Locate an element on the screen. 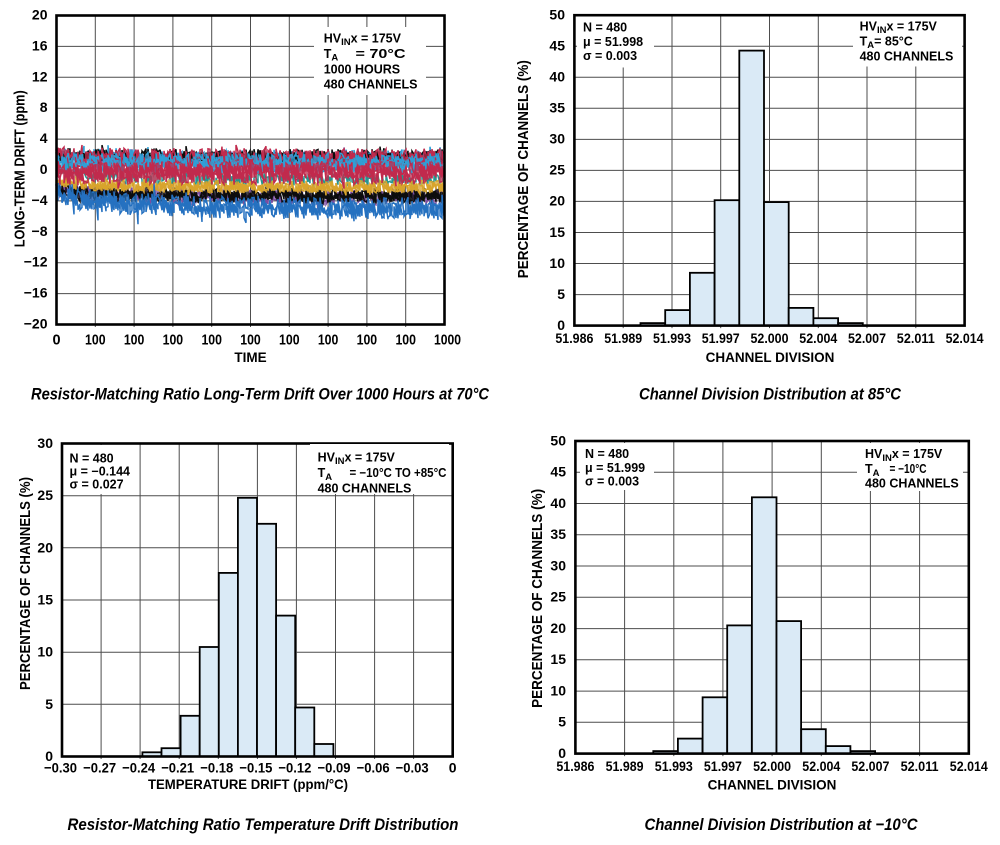 Image resolution: width=1000 pixels, height=845 pixels. svg-text: 12 is located at coordinates (40, 76).